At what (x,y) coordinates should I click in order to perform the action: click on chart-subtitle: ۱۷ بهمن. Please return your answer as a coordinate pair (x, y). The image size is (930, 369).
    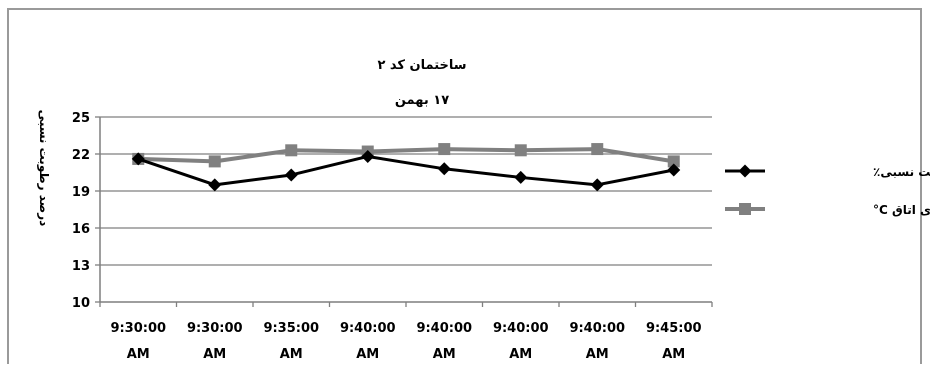
    Looking at the image, I should click on (422, 100).